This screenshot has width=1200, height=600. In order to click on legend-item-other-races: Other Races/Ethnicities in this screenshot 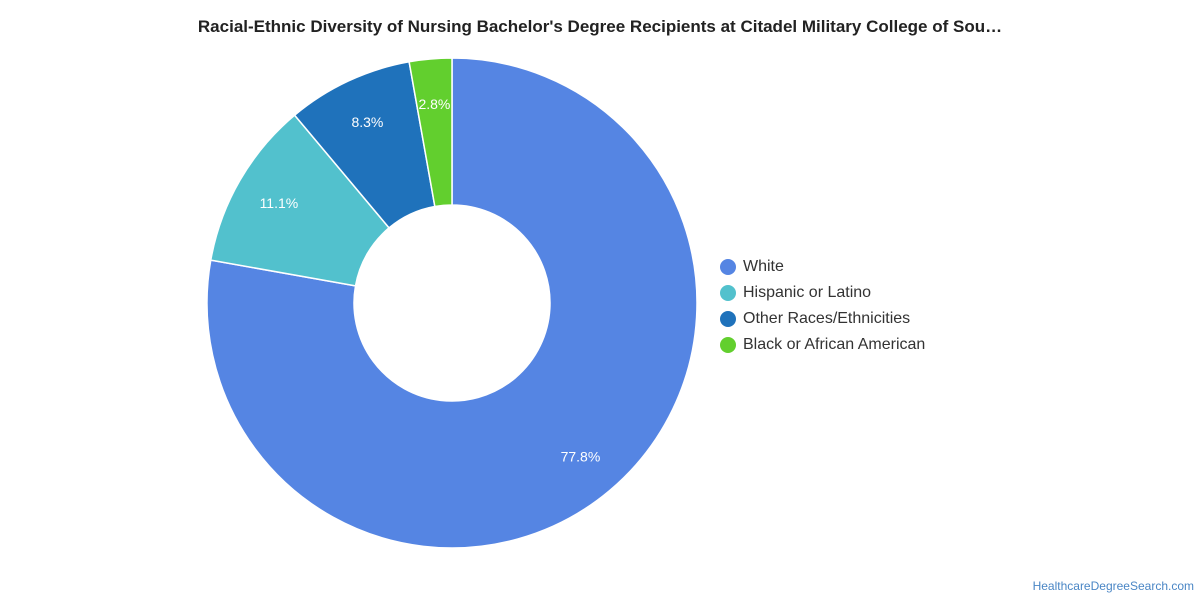, I will do `click(822, 319)`.